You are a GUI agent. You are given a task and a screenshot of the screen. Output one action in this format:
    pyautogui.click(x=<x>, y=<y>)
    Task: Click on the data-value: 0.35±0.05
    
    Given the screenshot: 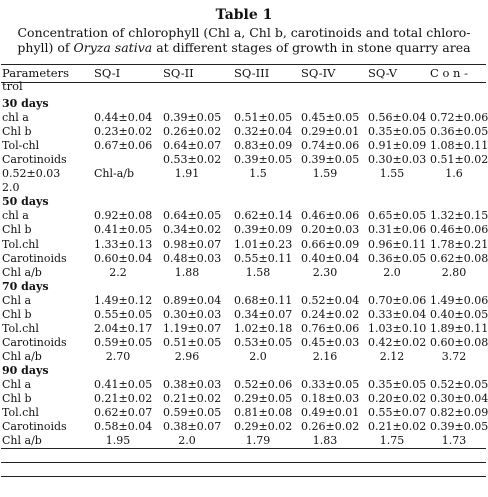 What is the action you would take?
    pyautogui.click(x=397, y=384)
    